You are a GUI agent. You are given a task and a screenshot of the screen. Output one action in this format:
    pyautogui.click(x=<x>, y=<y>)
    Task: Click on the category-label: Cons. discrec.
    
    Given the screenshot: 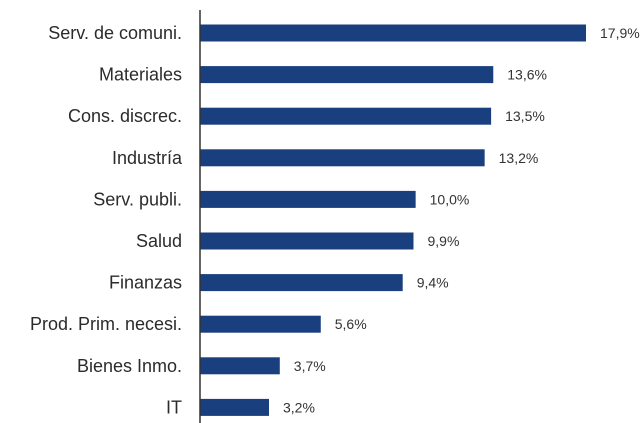 What is the action you would take?
    pyautogui.click(x=125, y=116)
    